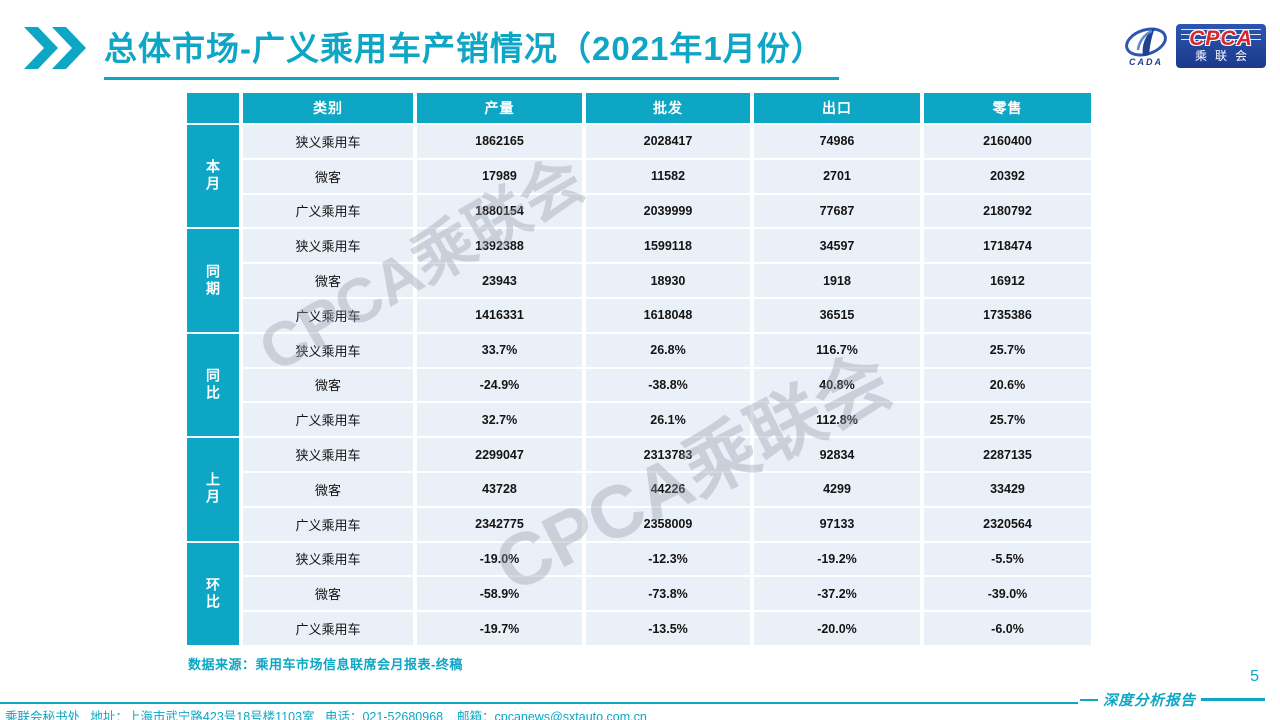 This screenshot has width=1280, height=720. What do you see at coordinates (213, 385) in the screenshot?
I see `row-group-label: 同比` at bounding box center [213, 385].